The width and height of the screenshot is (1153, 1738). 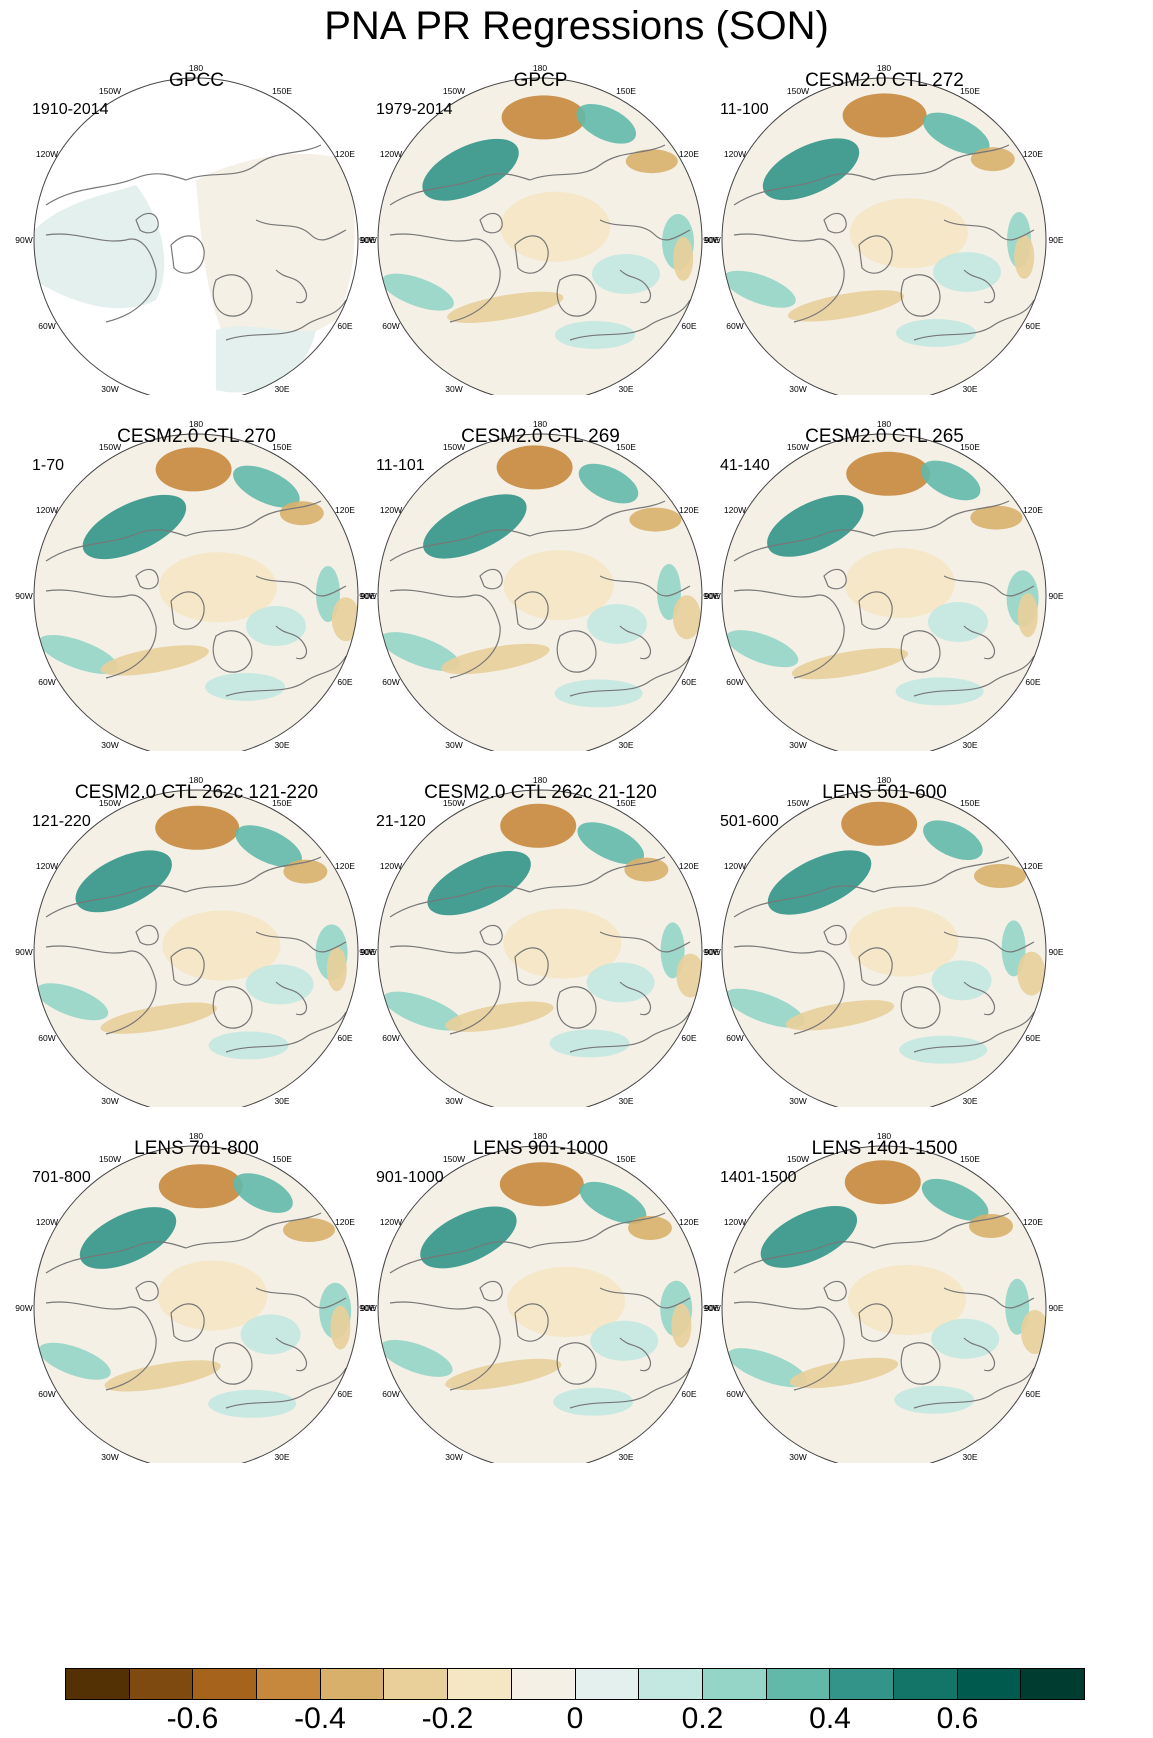 I want to click on dry-blob-south-asia, so click(x=683, y=258).